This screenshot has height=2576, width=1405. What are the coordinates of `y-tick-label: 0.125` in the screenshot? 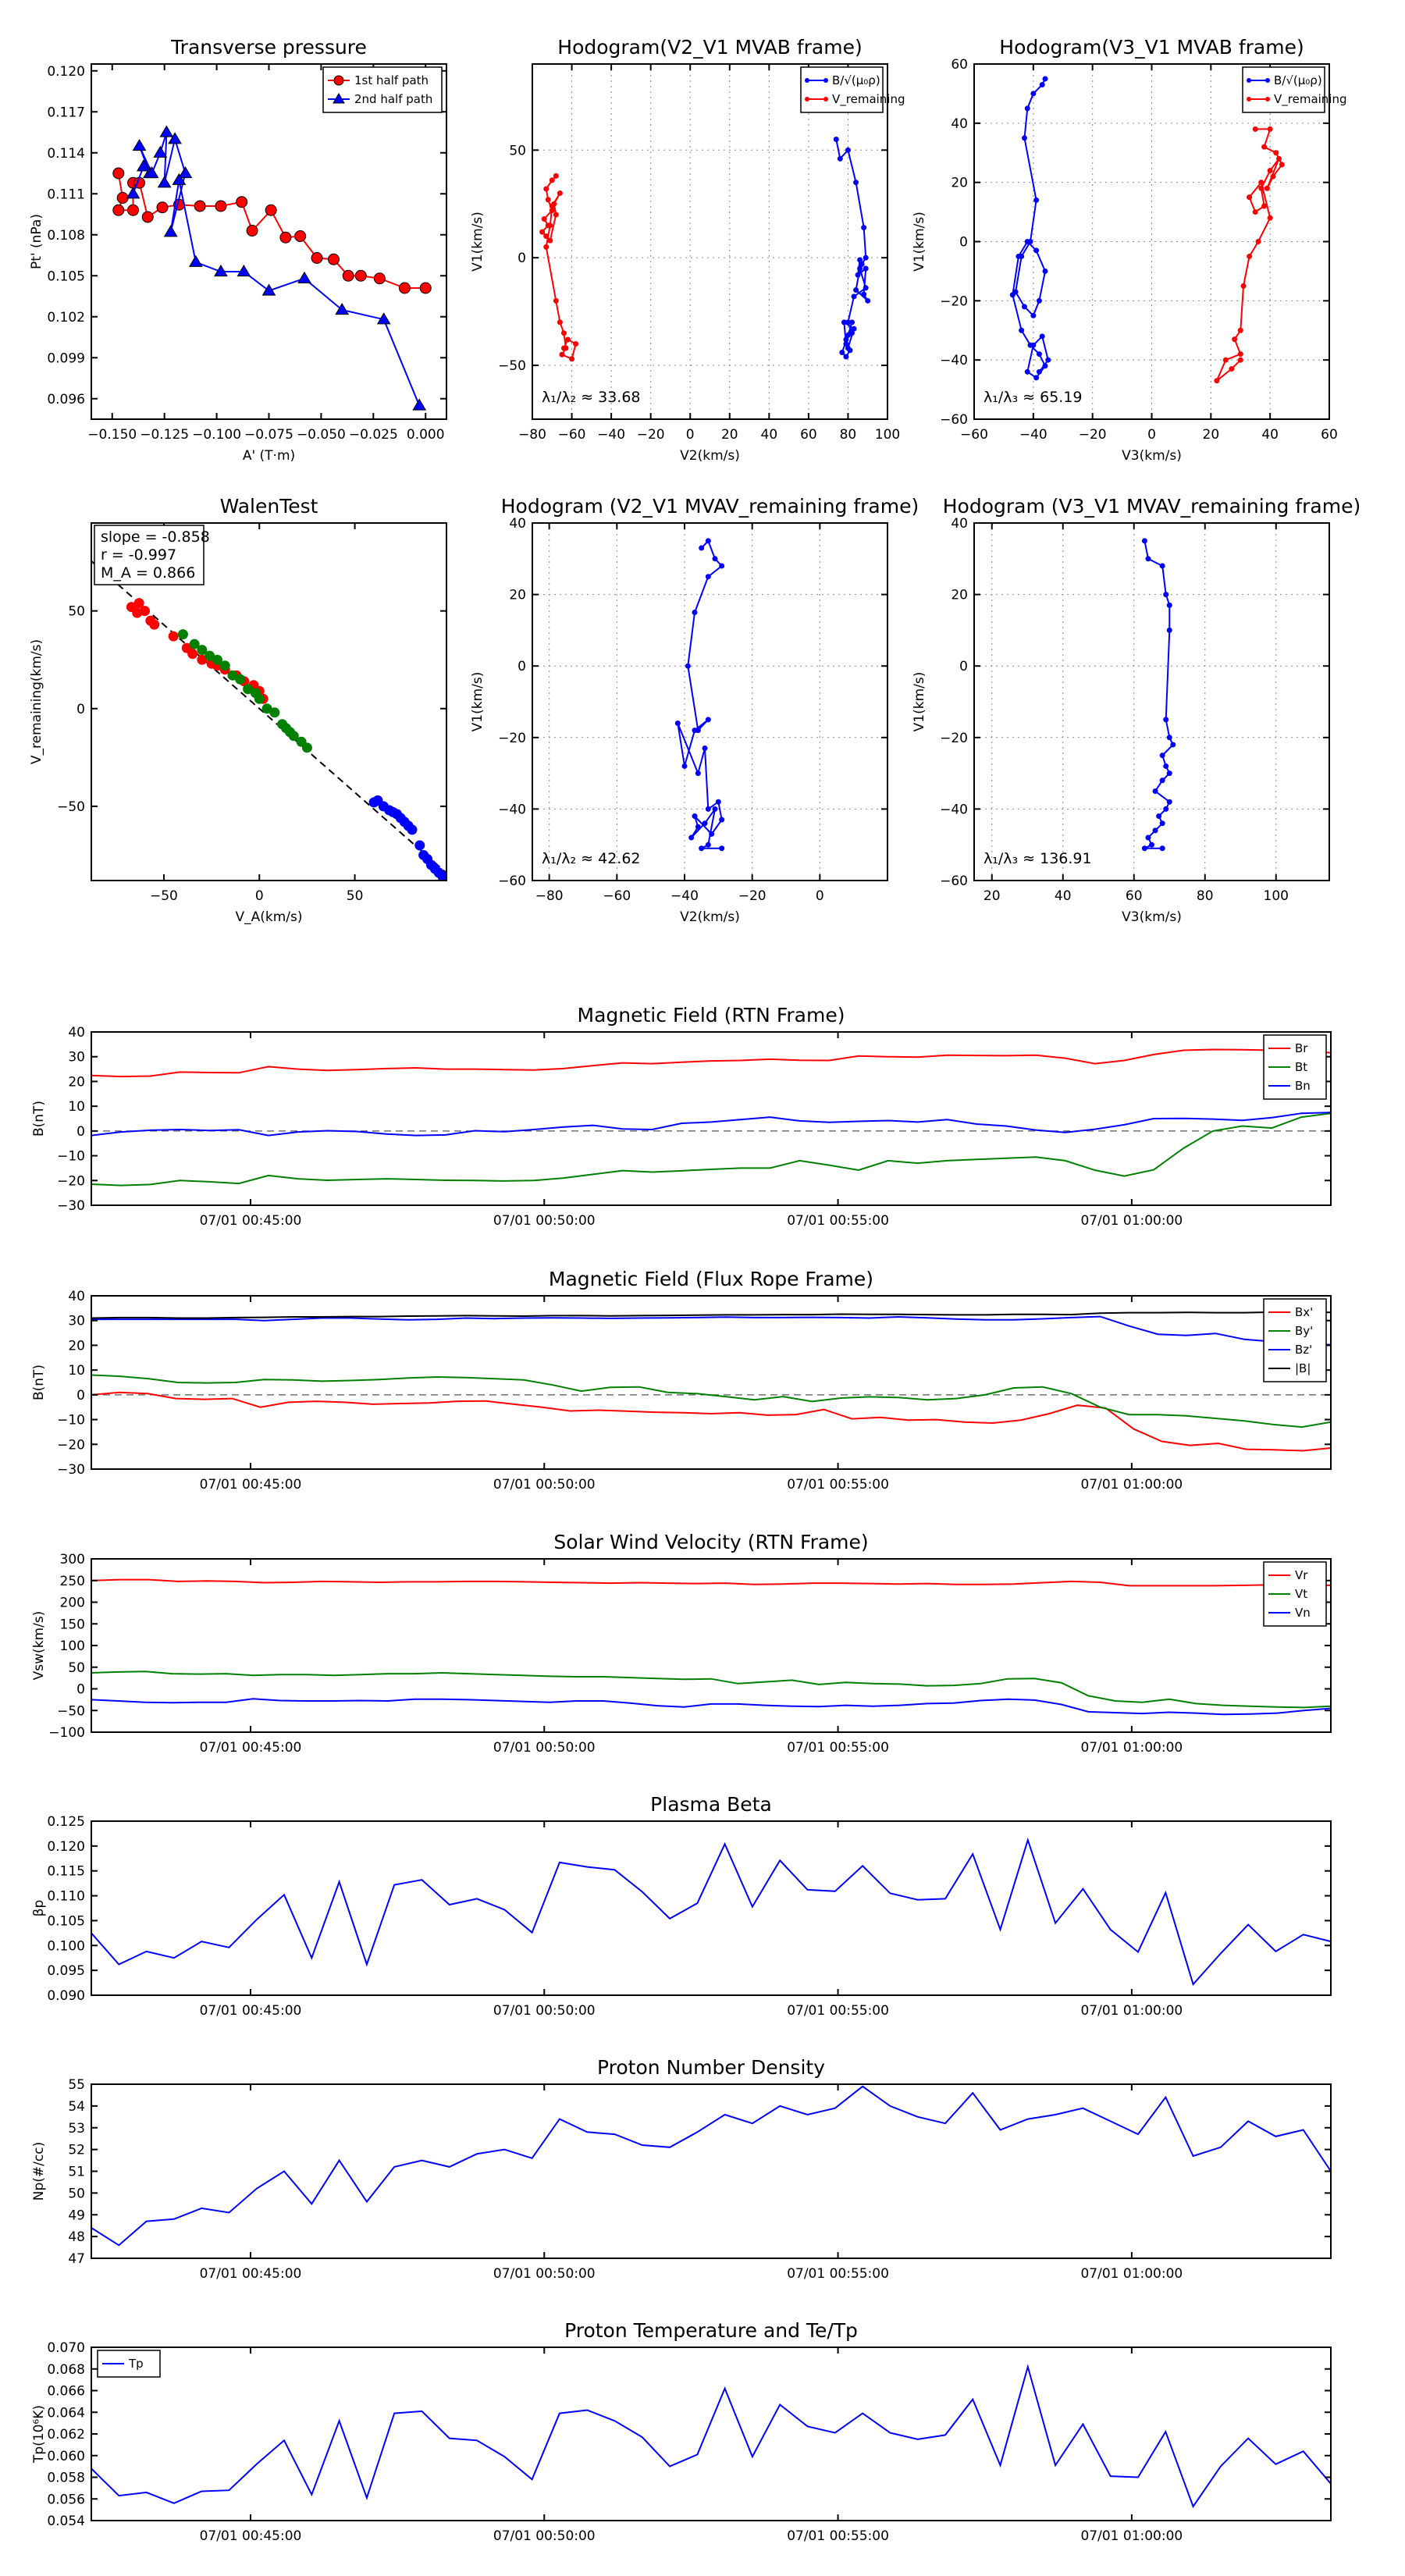 It's located at (66, 1822).